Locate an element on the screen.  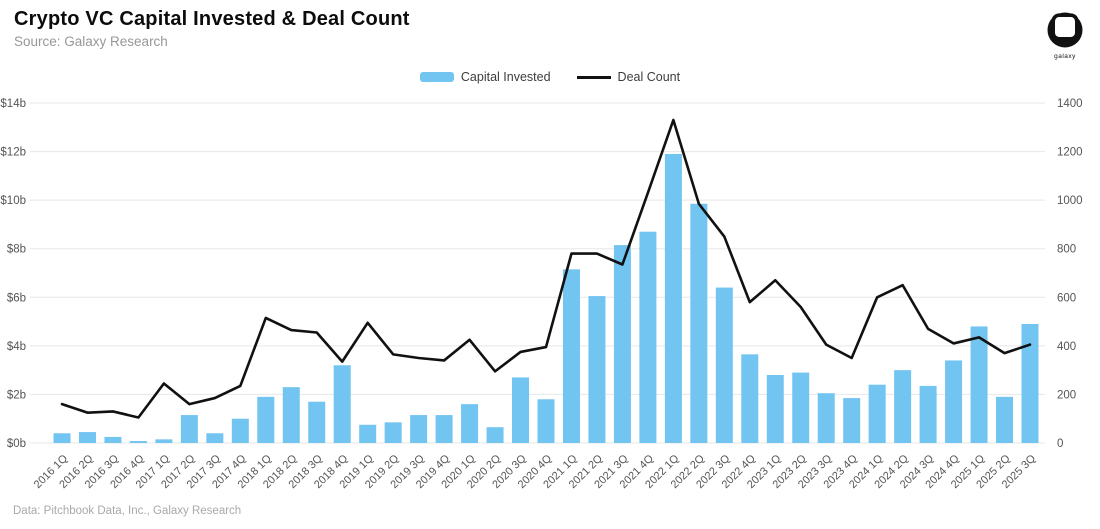
left-axis-label: $2b is located at coordinates (16, 395).